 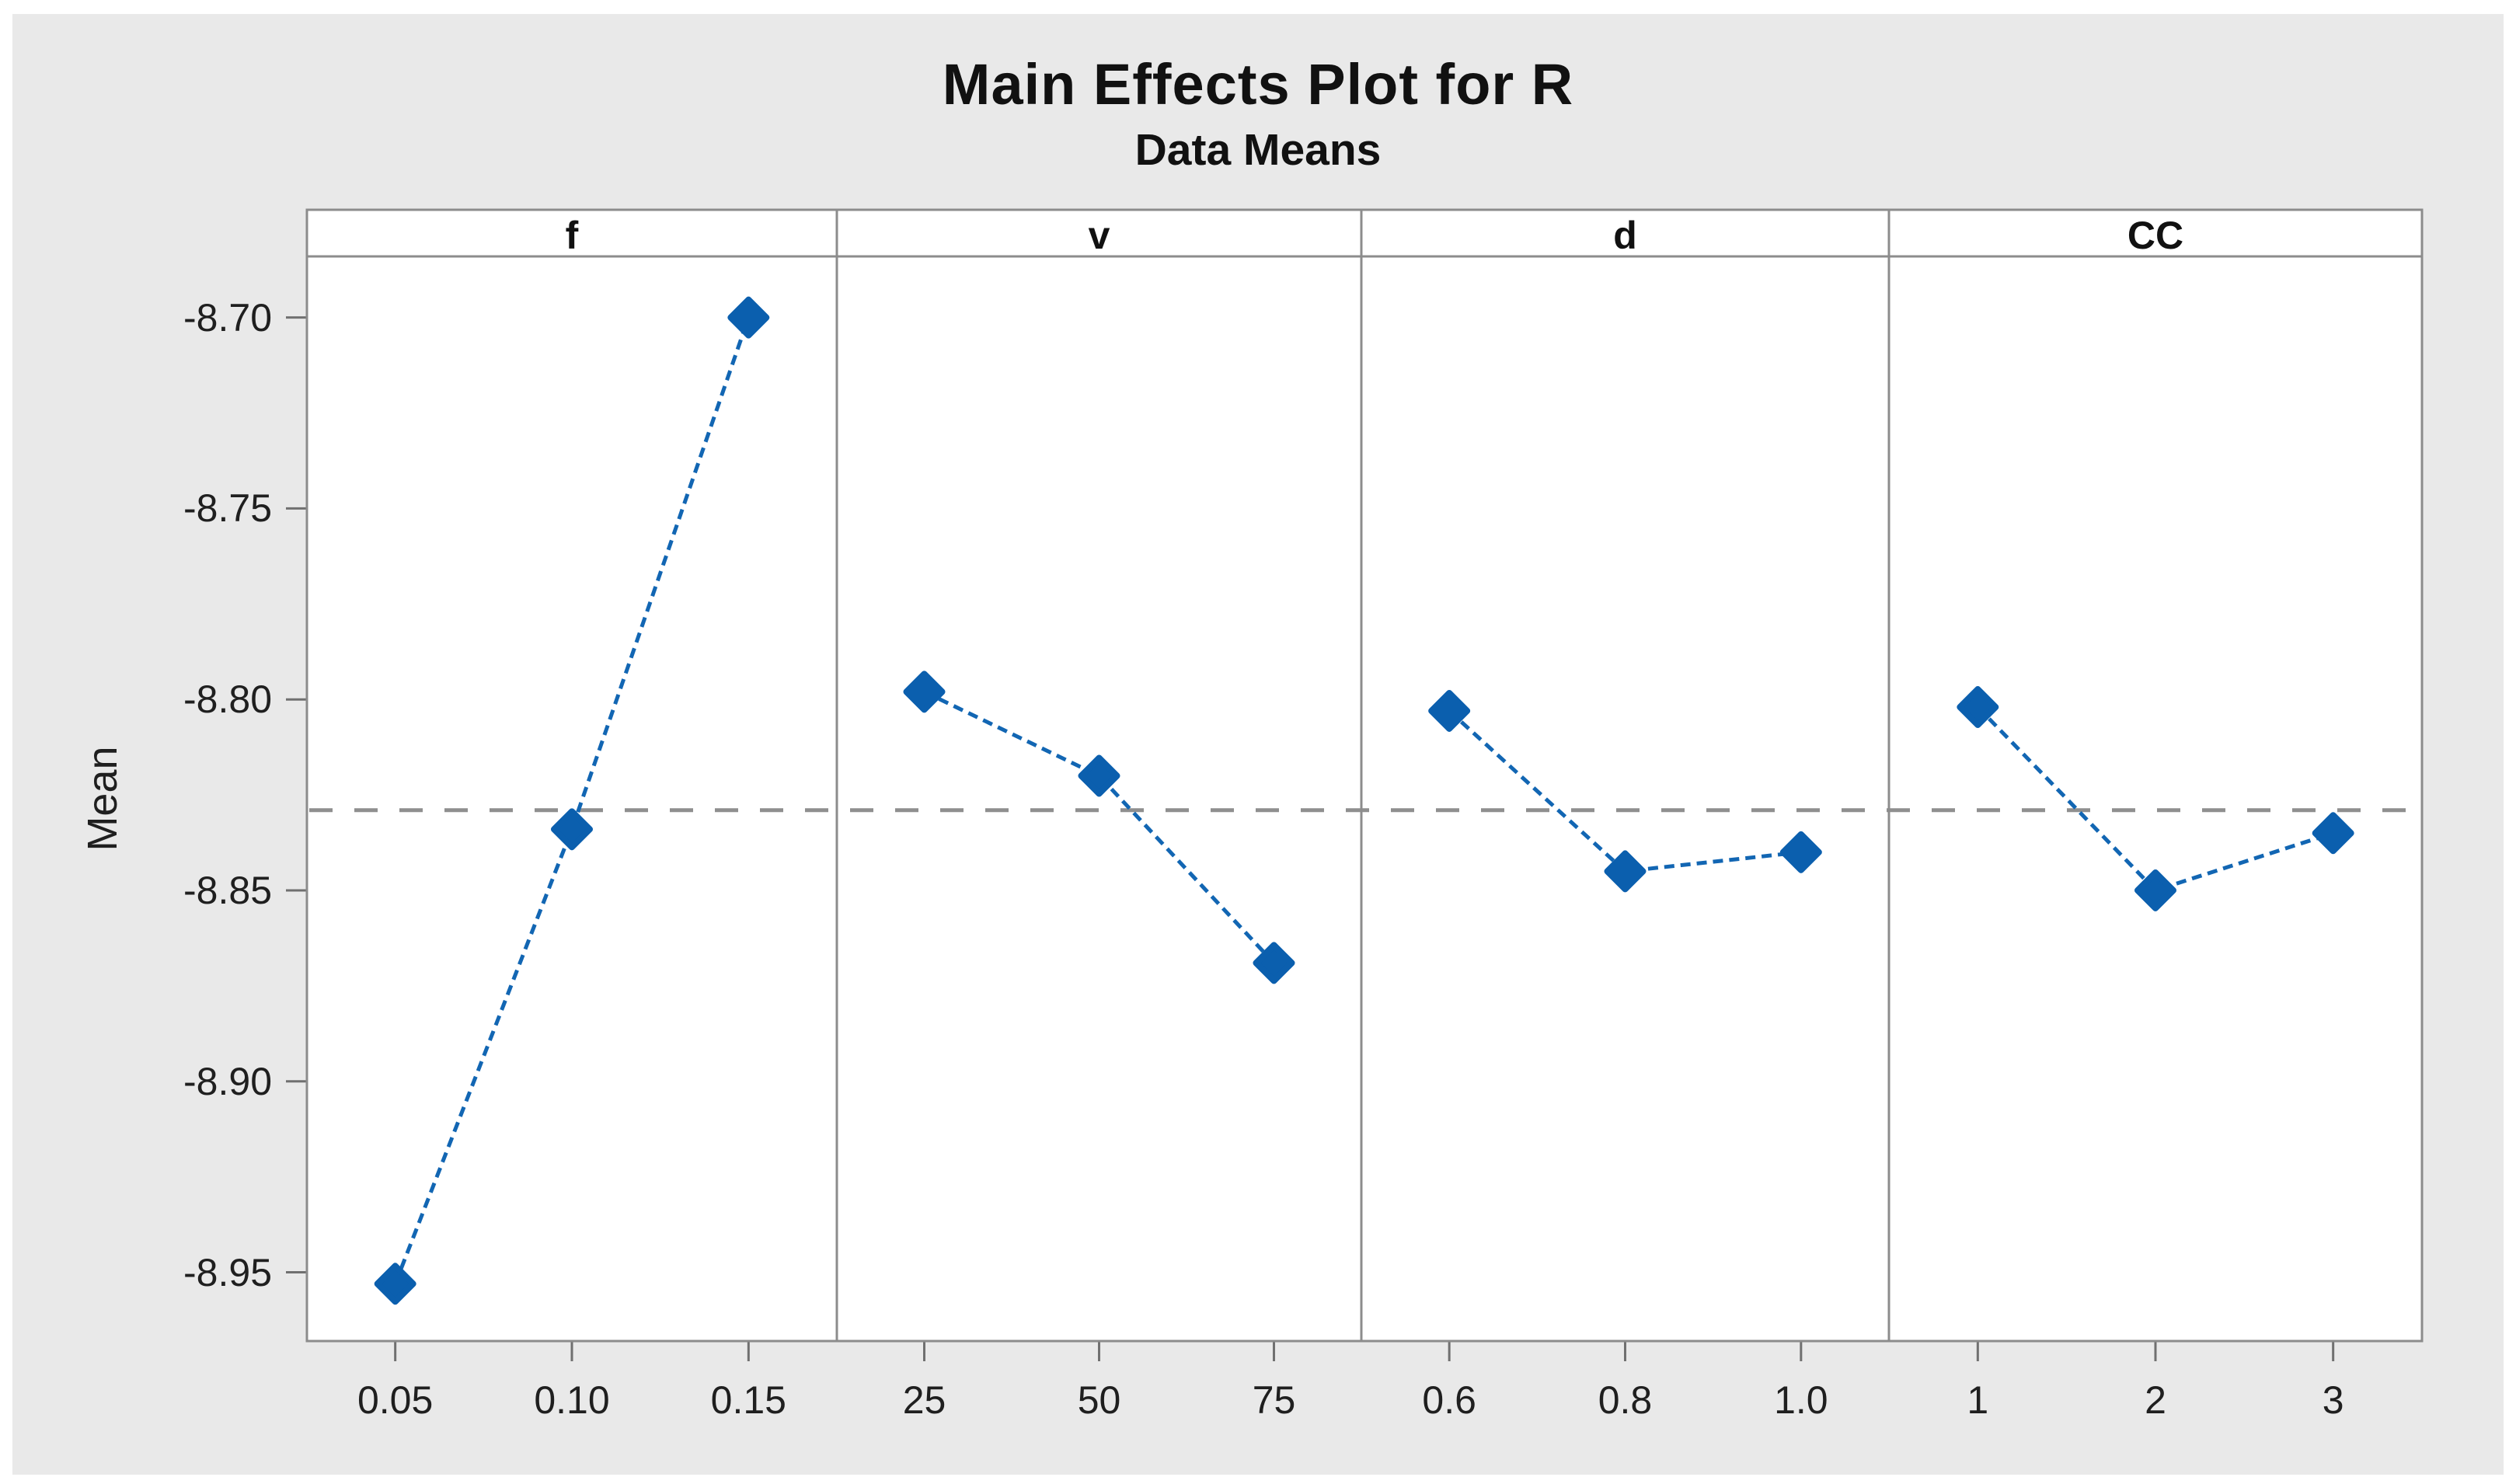 I want to click on x-tick-label-v: 75, so click(x=1274, y=1400).